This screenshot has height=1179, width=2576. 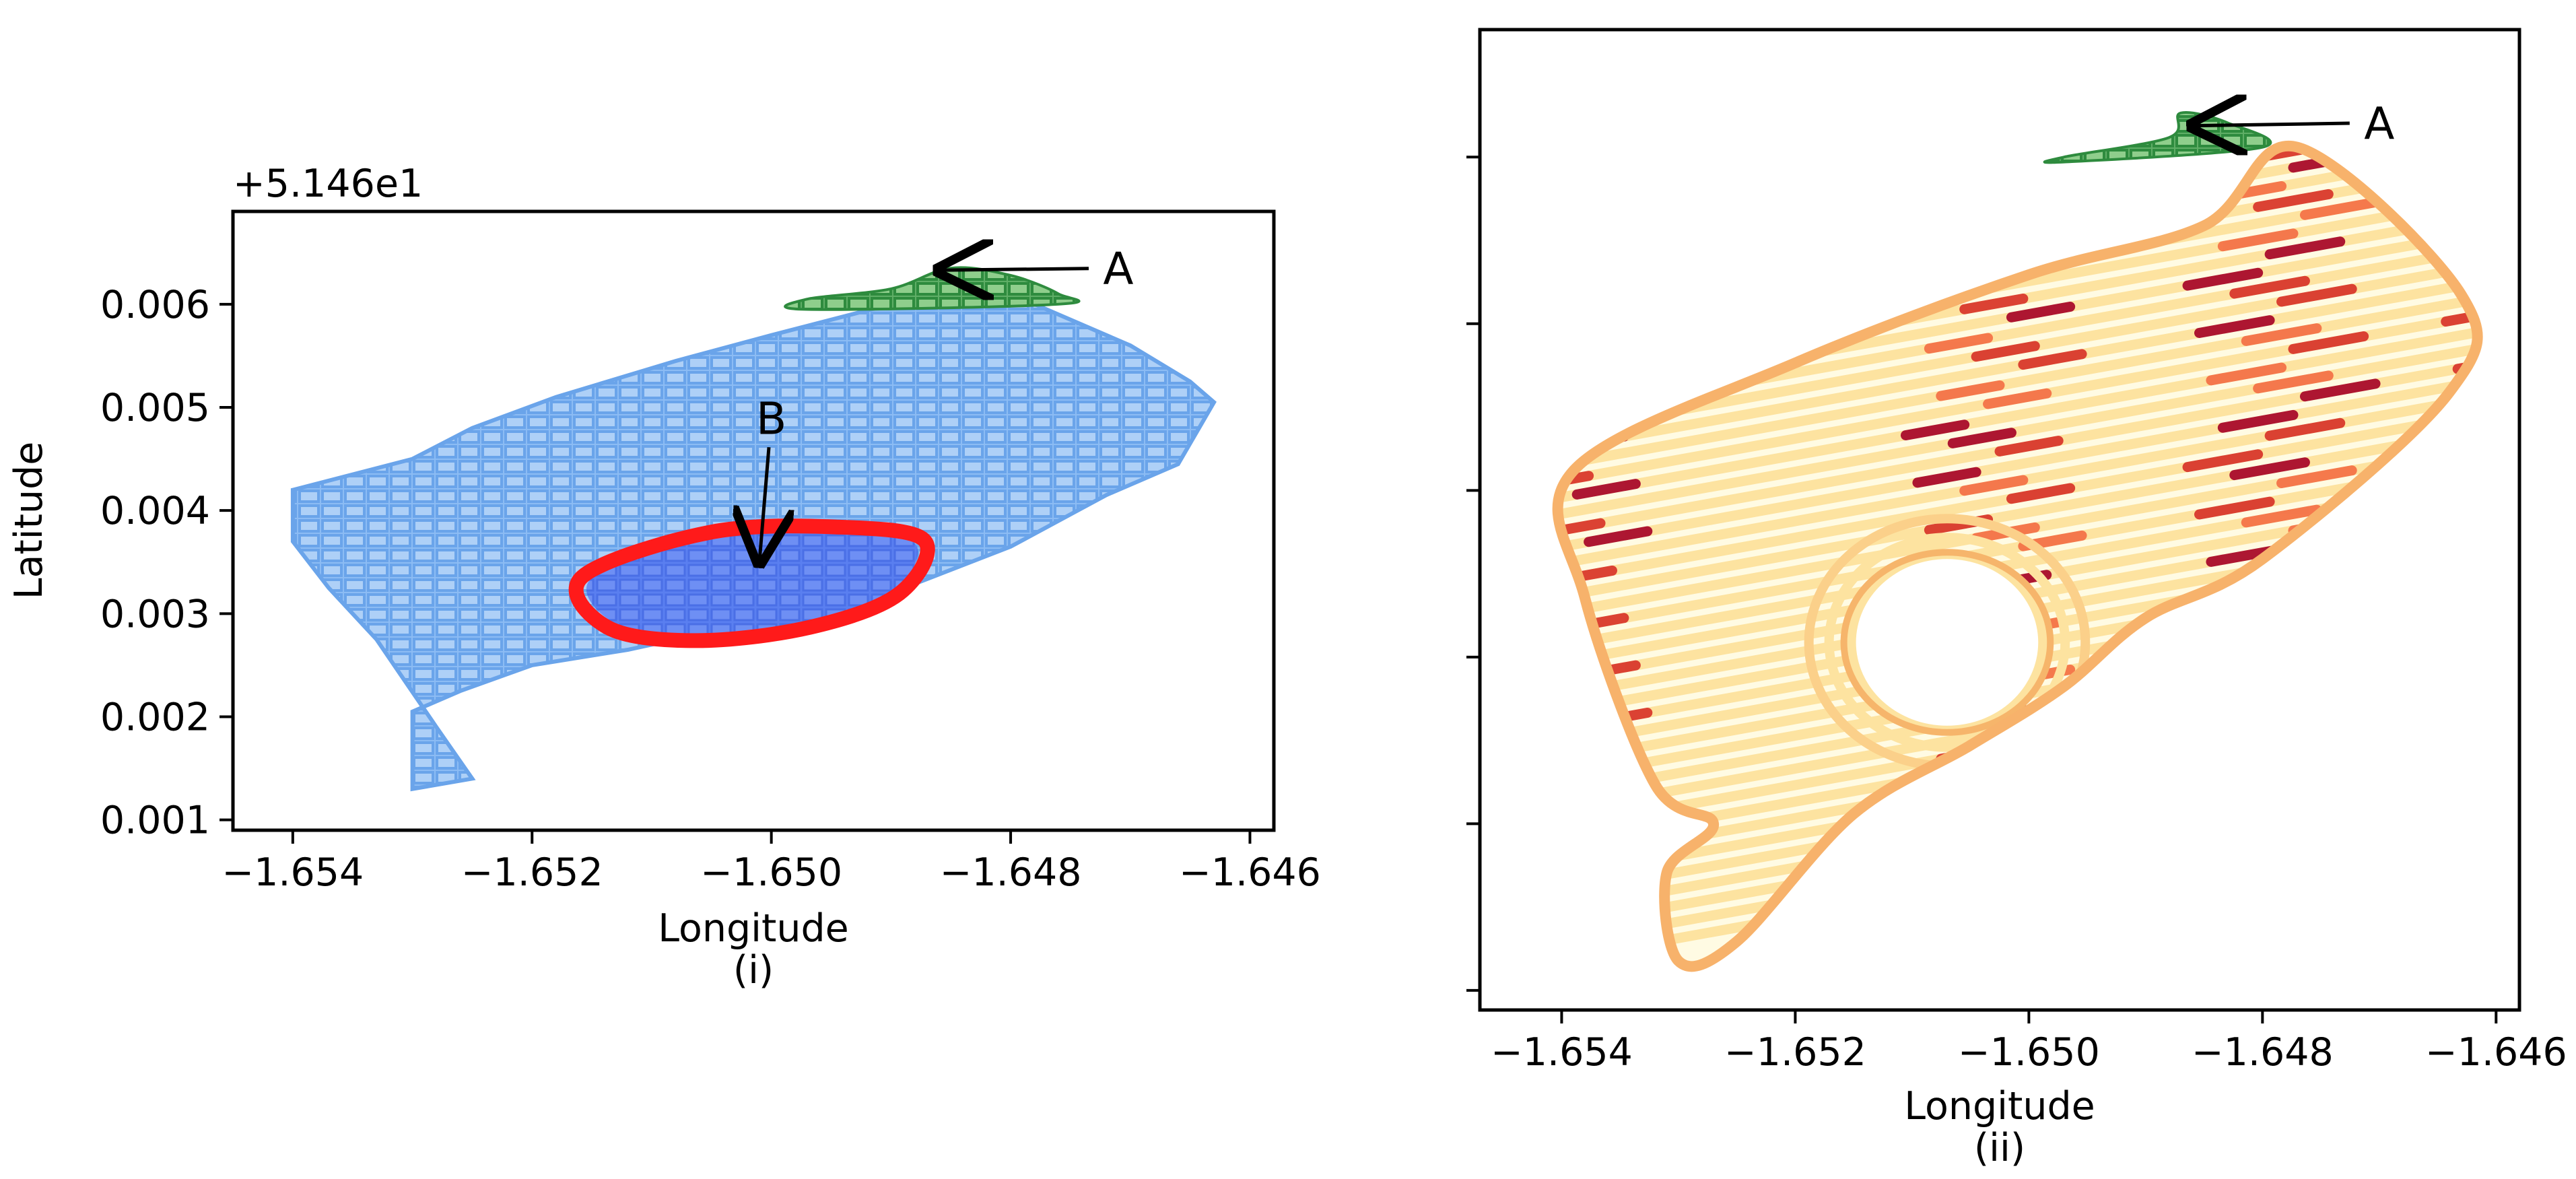 I want to click on annotation-b: B, so click(x=771, y=477).